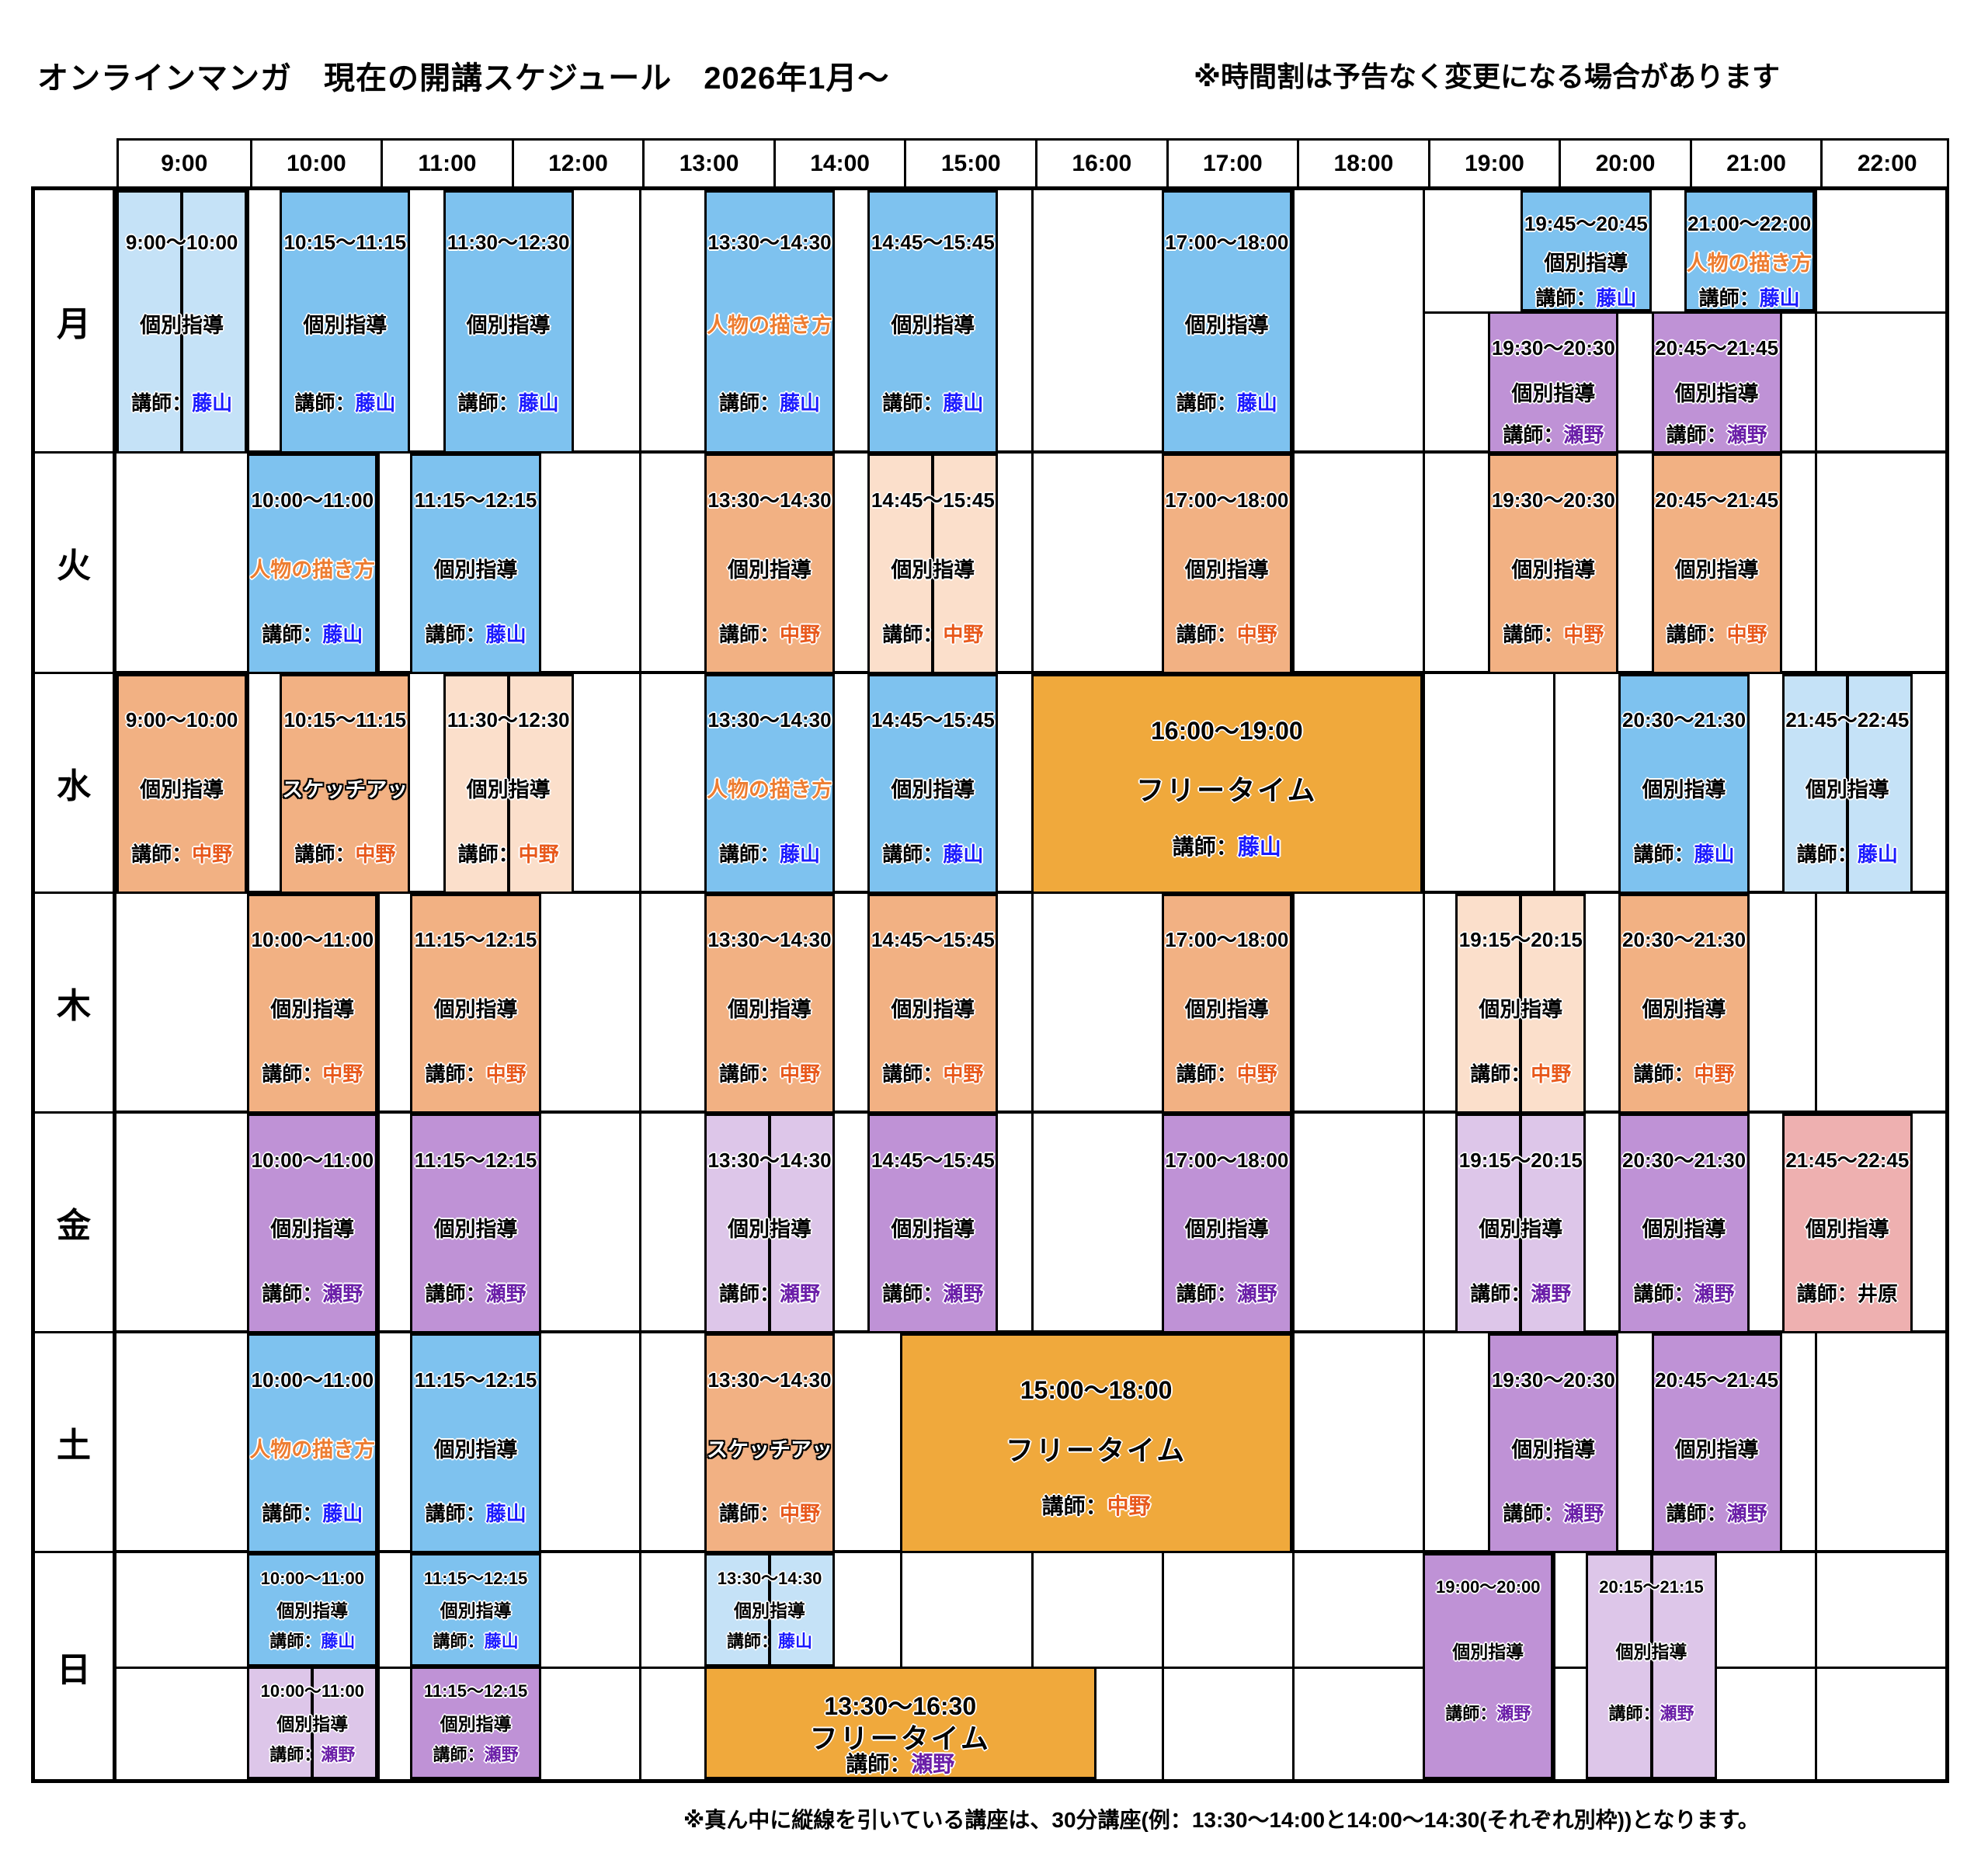 The height and width of the screenshot is (1870, 1988). Describe the element at coordinates (1847, 1223) in the screenshot. I see `class-cell: 21:45〜22:45 個別指導 講師：井原` at that location.